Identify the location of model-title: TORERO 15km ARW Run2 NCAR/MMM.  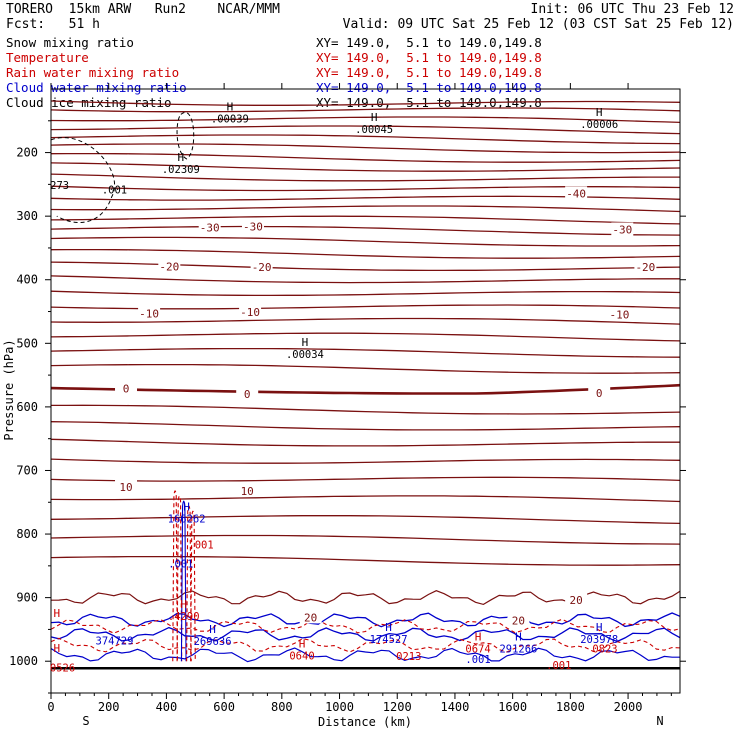
(143, 9).